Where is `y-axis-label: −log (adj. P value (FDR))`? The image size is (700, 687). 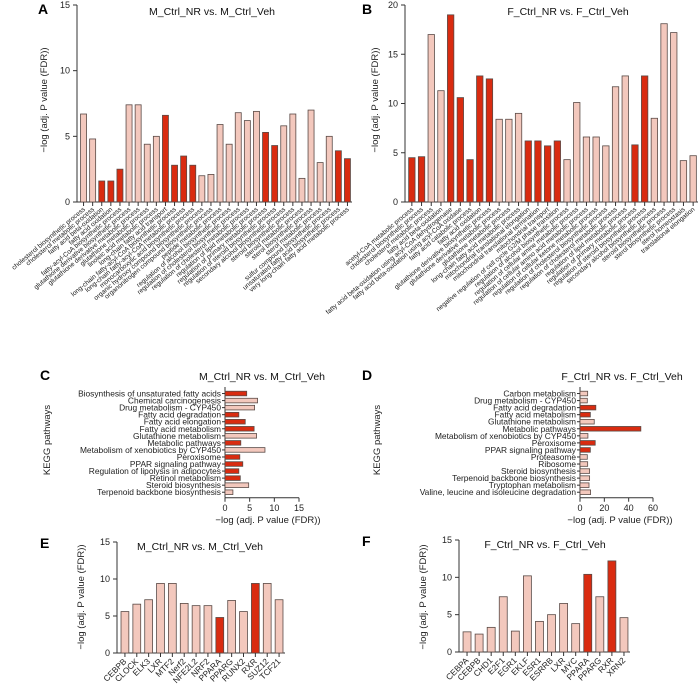
y-axis-label: −log (adj. P value (FDR)) is located at coordinates (81, 596).